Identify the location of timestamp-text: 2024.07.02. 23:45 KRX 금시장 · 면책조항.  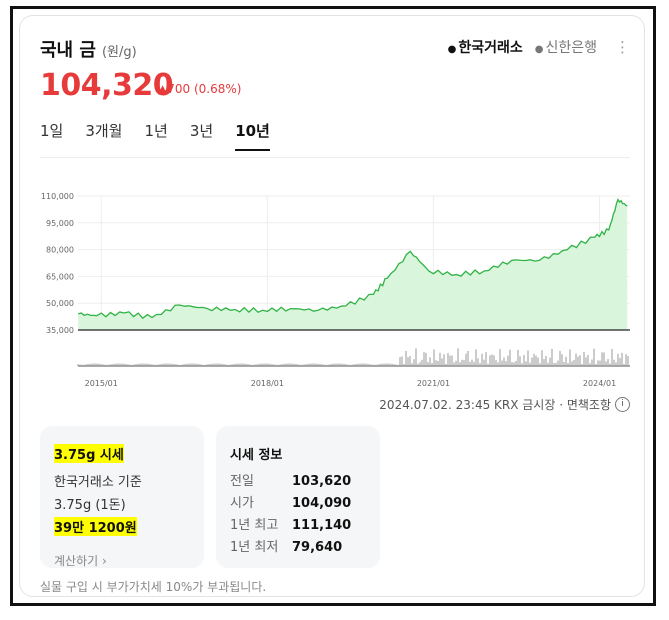
(495, 405).